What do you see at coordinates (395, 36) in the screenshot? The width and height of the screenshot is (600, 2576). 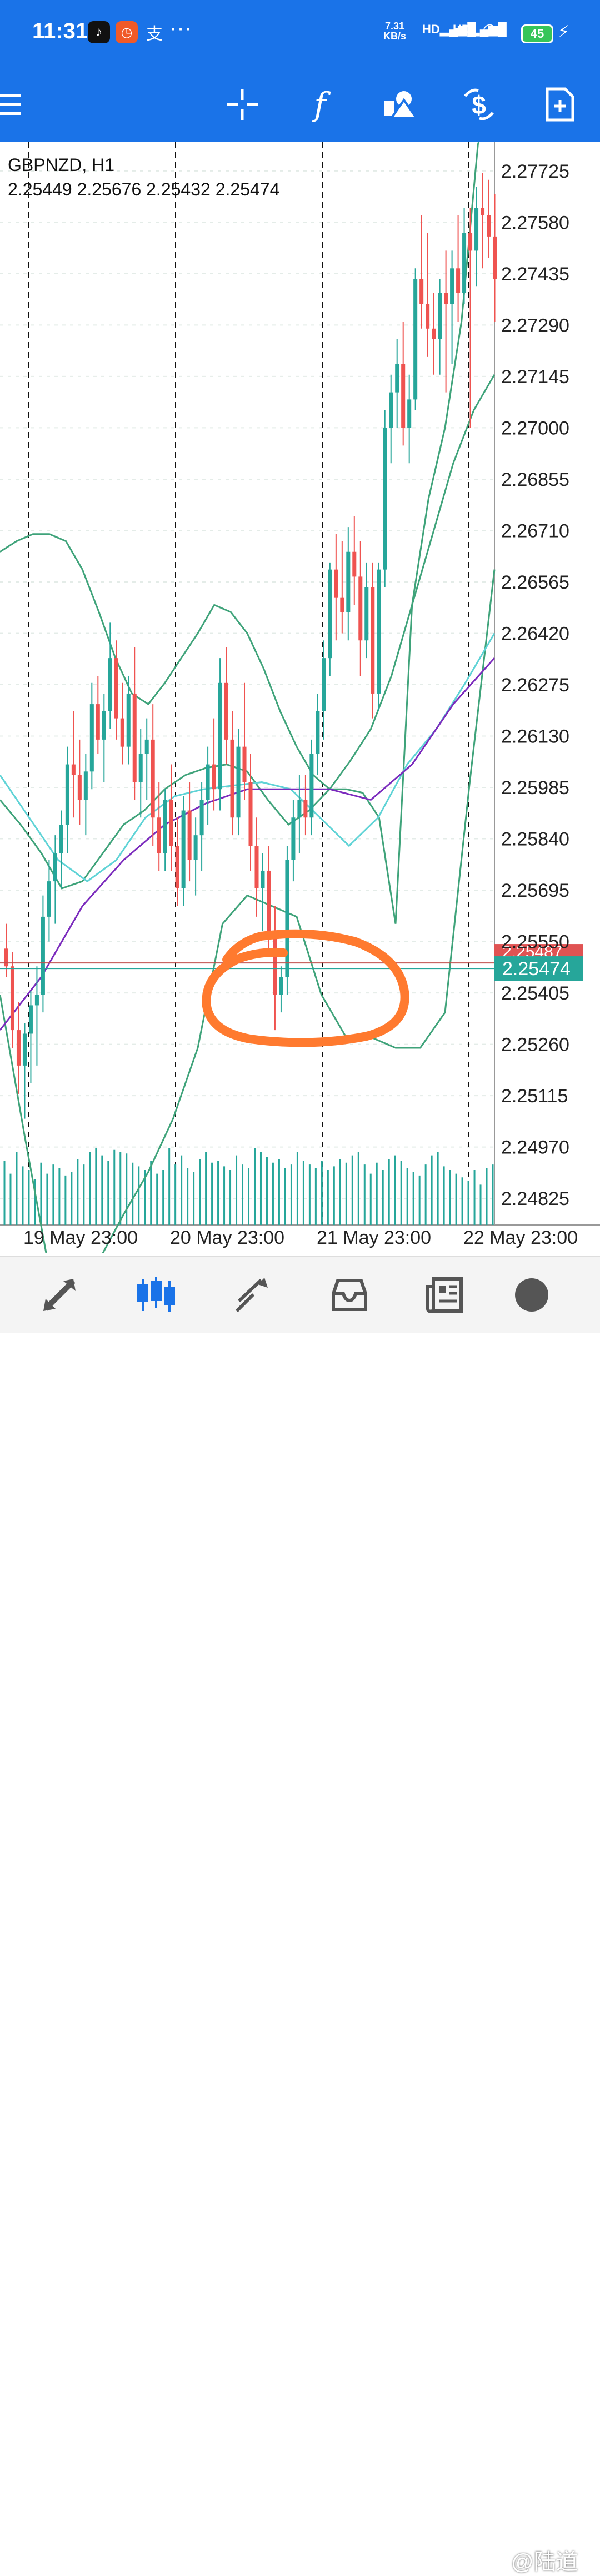 I see `net-speed-unit: KB/s` at bounding box center [395, 36].